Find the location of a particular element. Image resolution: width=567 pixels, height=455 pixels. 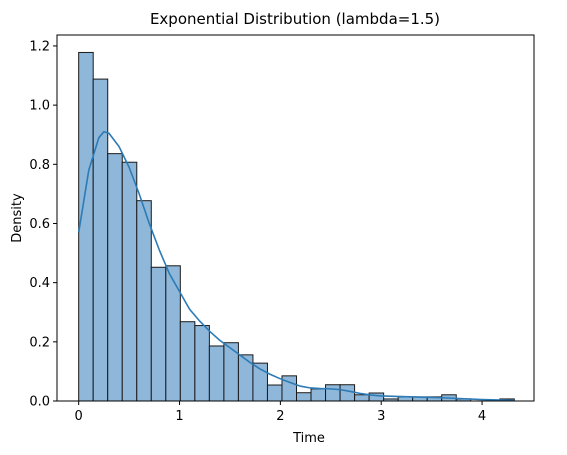

x-tick-label: 4 is located at coordinates (482, 416).